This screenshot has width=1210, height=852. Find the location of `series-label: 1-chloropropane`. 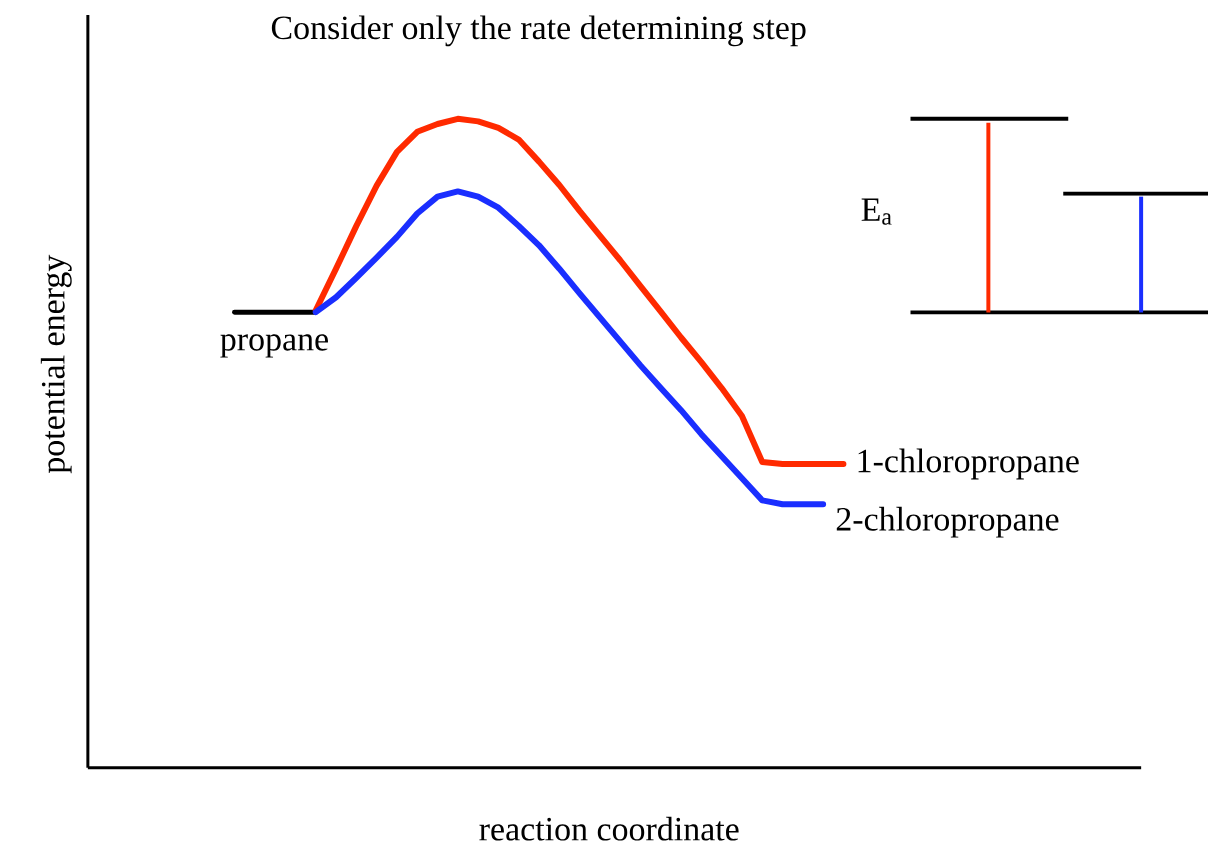

series-label: 1-chloropropane is located at coordinates (968, 464).